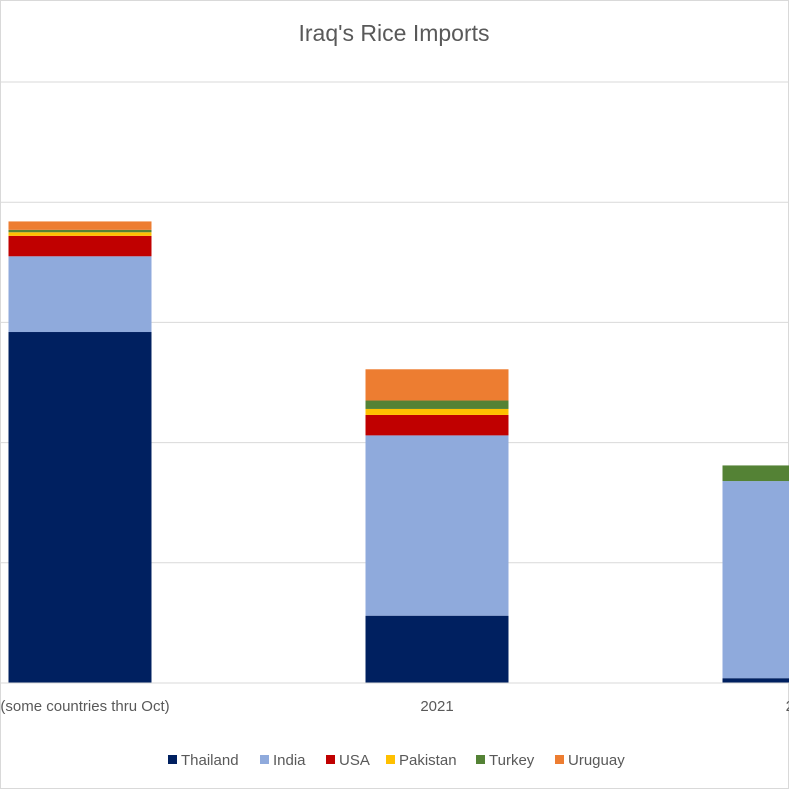  I want to click on legend-label: Thailand, so click(210, 760).